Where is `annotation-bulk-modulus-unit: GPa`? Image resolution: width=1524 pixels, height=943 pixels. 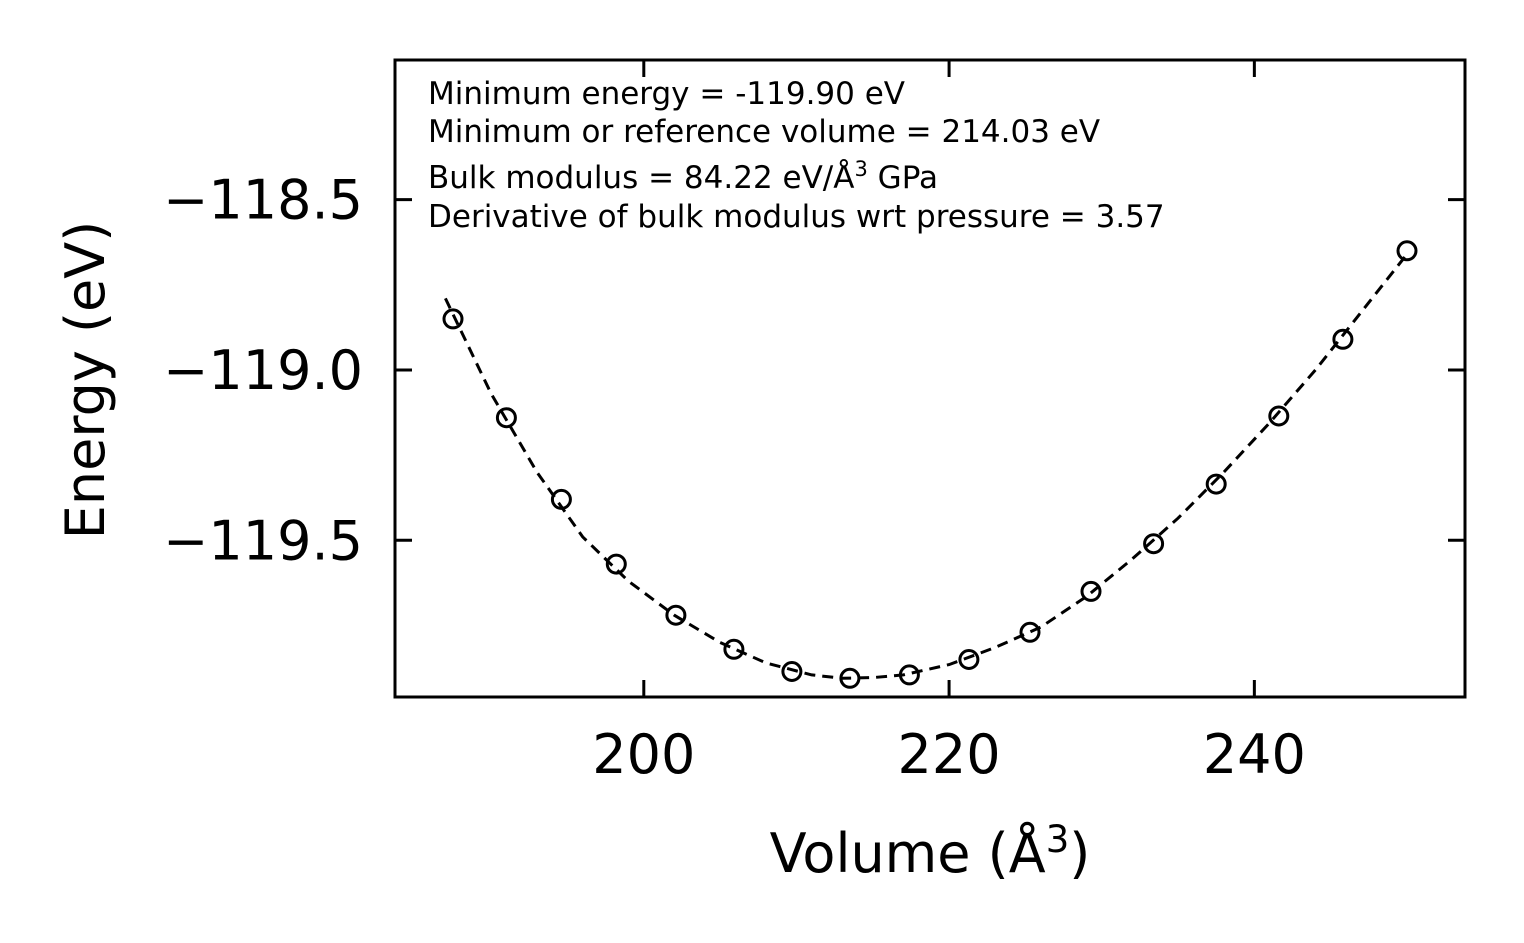
annotation-bulk-modulus-unit: GPa is located at coordinates (903, 178).